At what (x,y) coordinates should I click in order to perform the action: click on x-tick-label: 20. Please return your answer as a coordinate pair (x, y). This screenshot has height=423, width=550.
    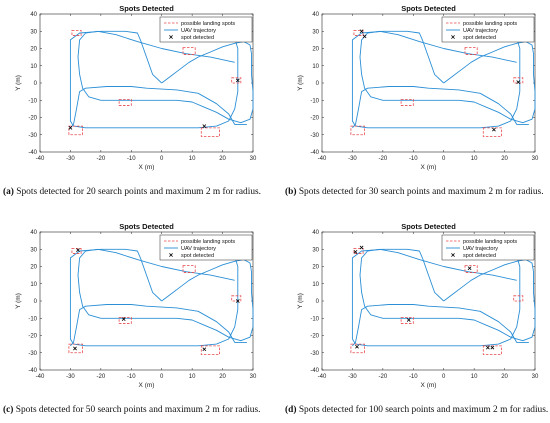
    Looking at the image, I should click on (222, 159).